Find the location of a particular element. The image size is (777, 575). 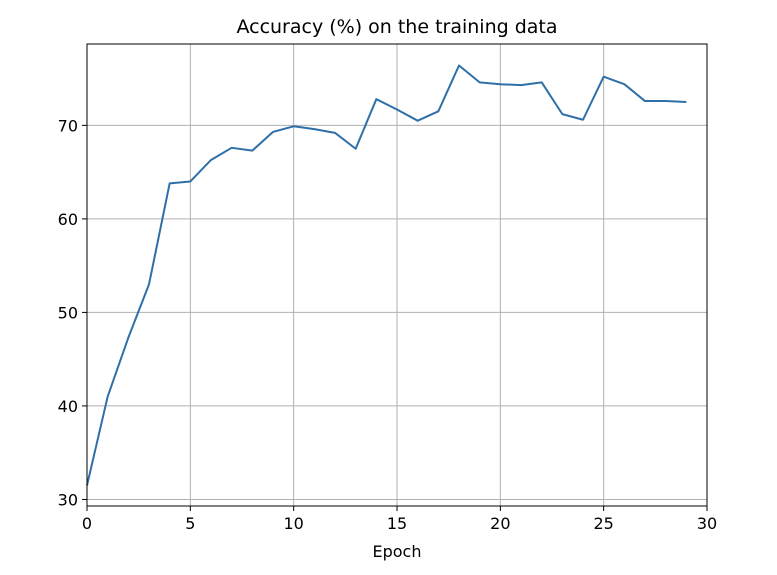

y-tick-label: 70 is located at coordinates (68, 125).